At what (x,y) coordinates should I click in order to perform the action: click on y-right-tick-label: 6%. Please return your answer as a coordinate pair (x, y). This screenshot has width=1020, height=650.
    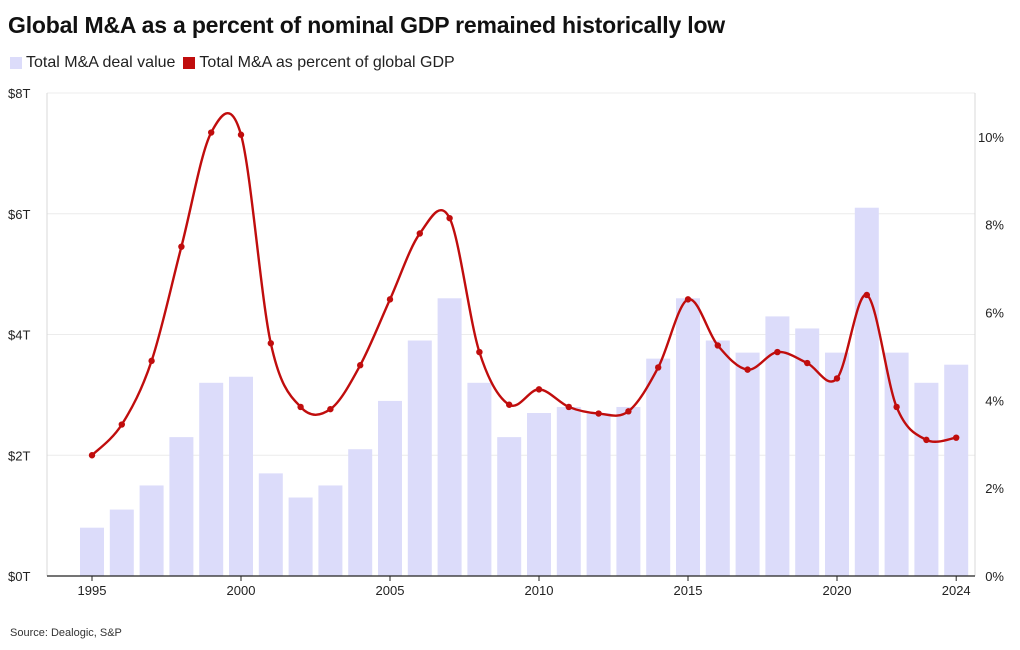
    Looking at the image, I should click on (994, 313).